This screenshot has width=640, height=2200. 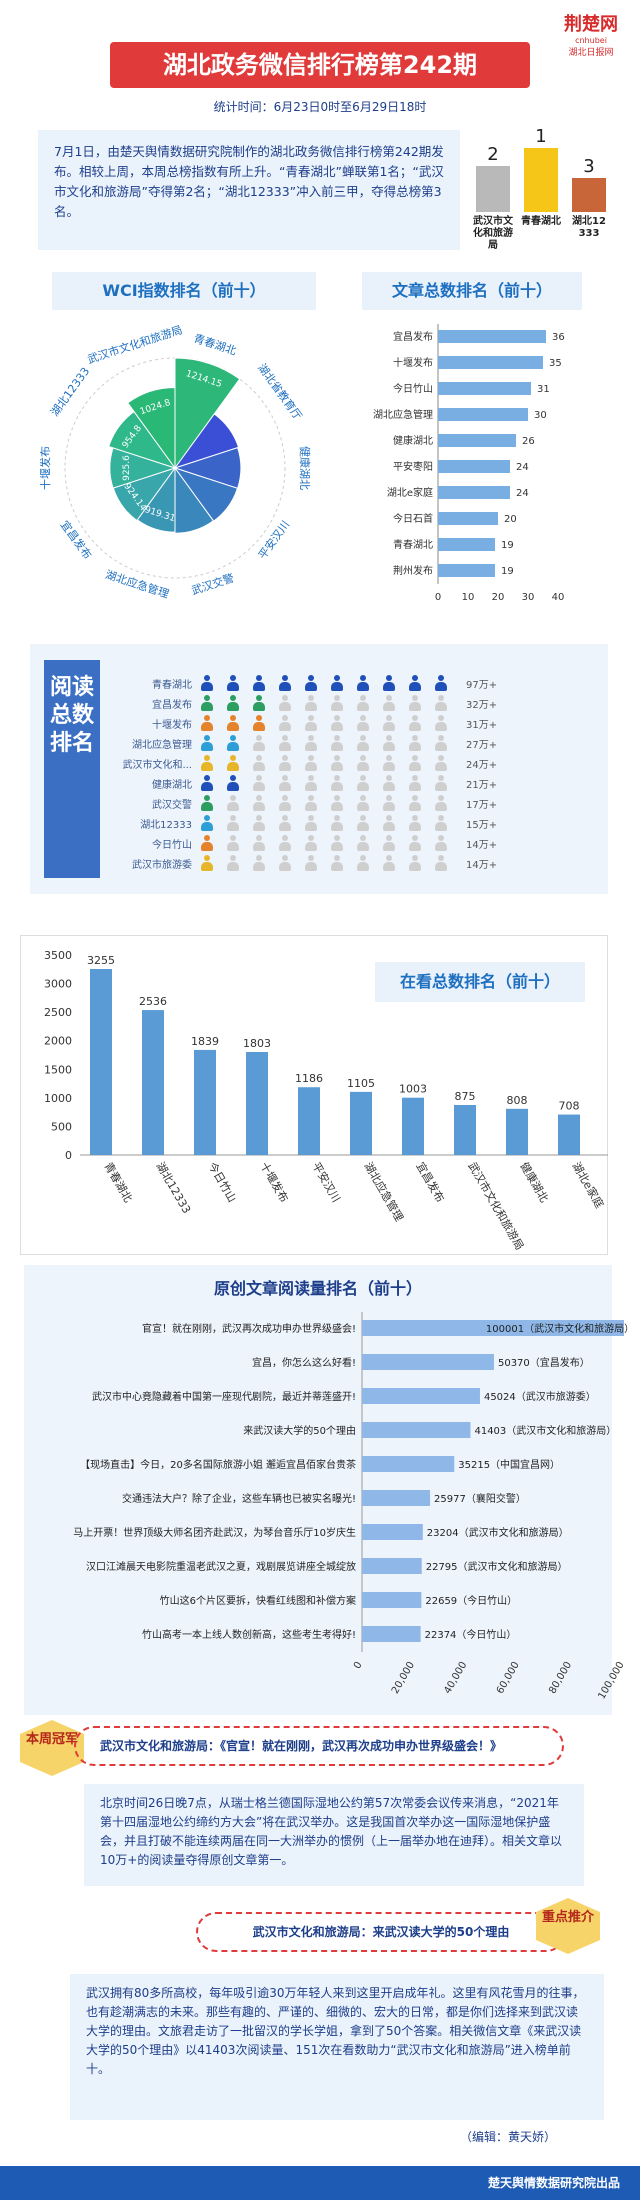 What do you see at coordinates (117, 1182) in the screenshot?
I see `likes-category-label: 青春湖北` at bounding box center [117, 1182].